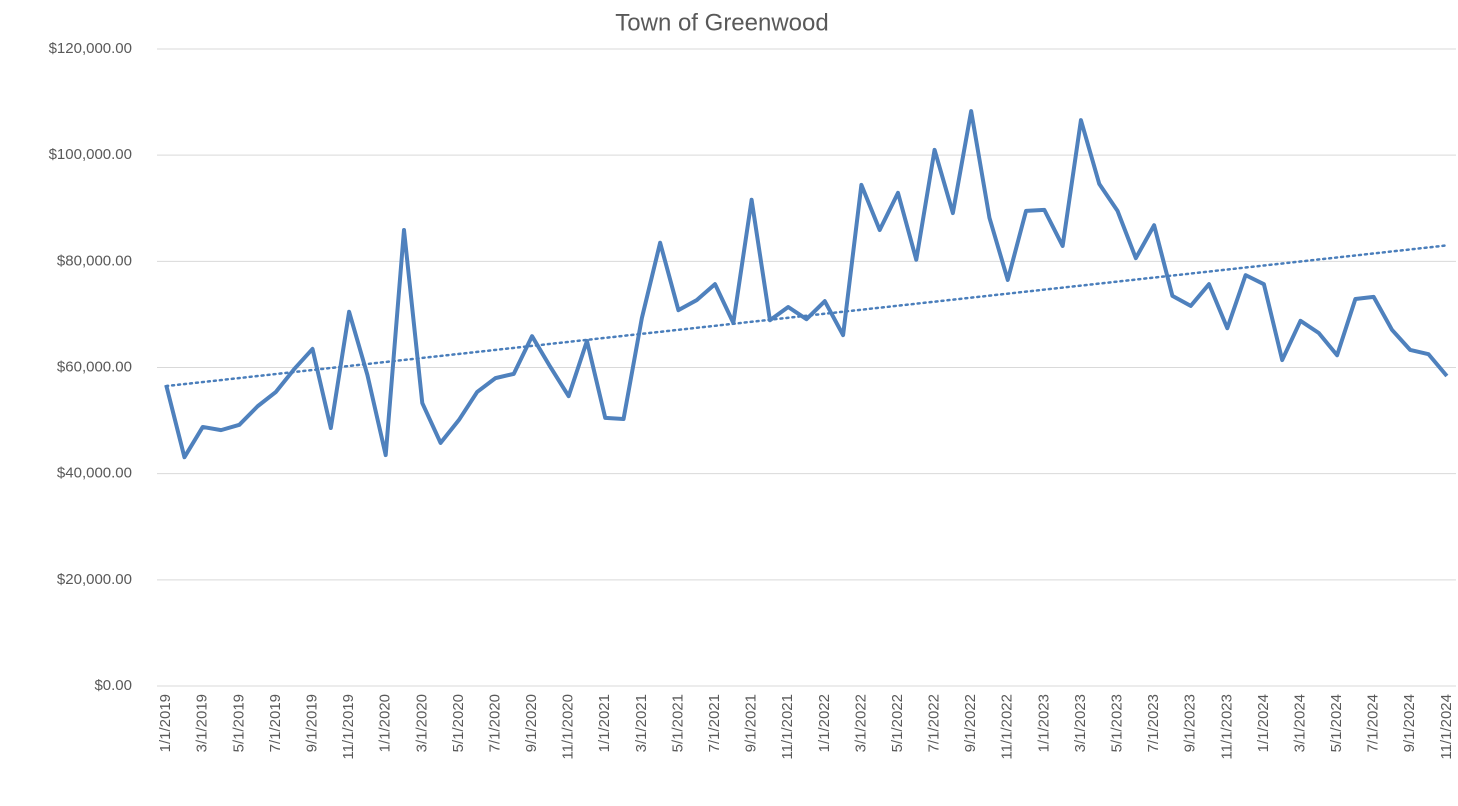 The height and width of the screenshot is (806, 1458). Describe the element at coordinates (94, 473) in the screenshot. I see `y-tick-label: $40,000.00` at that location.